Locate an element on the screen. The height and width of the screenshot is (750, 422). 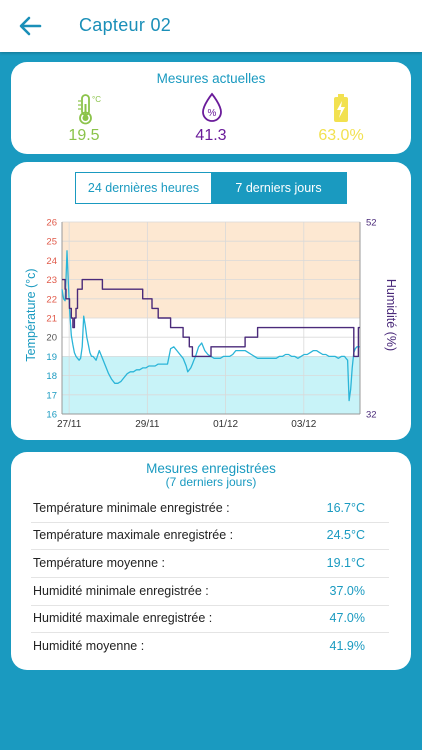
y-left-tick-label: 17 is located at coordinates (51, 395).